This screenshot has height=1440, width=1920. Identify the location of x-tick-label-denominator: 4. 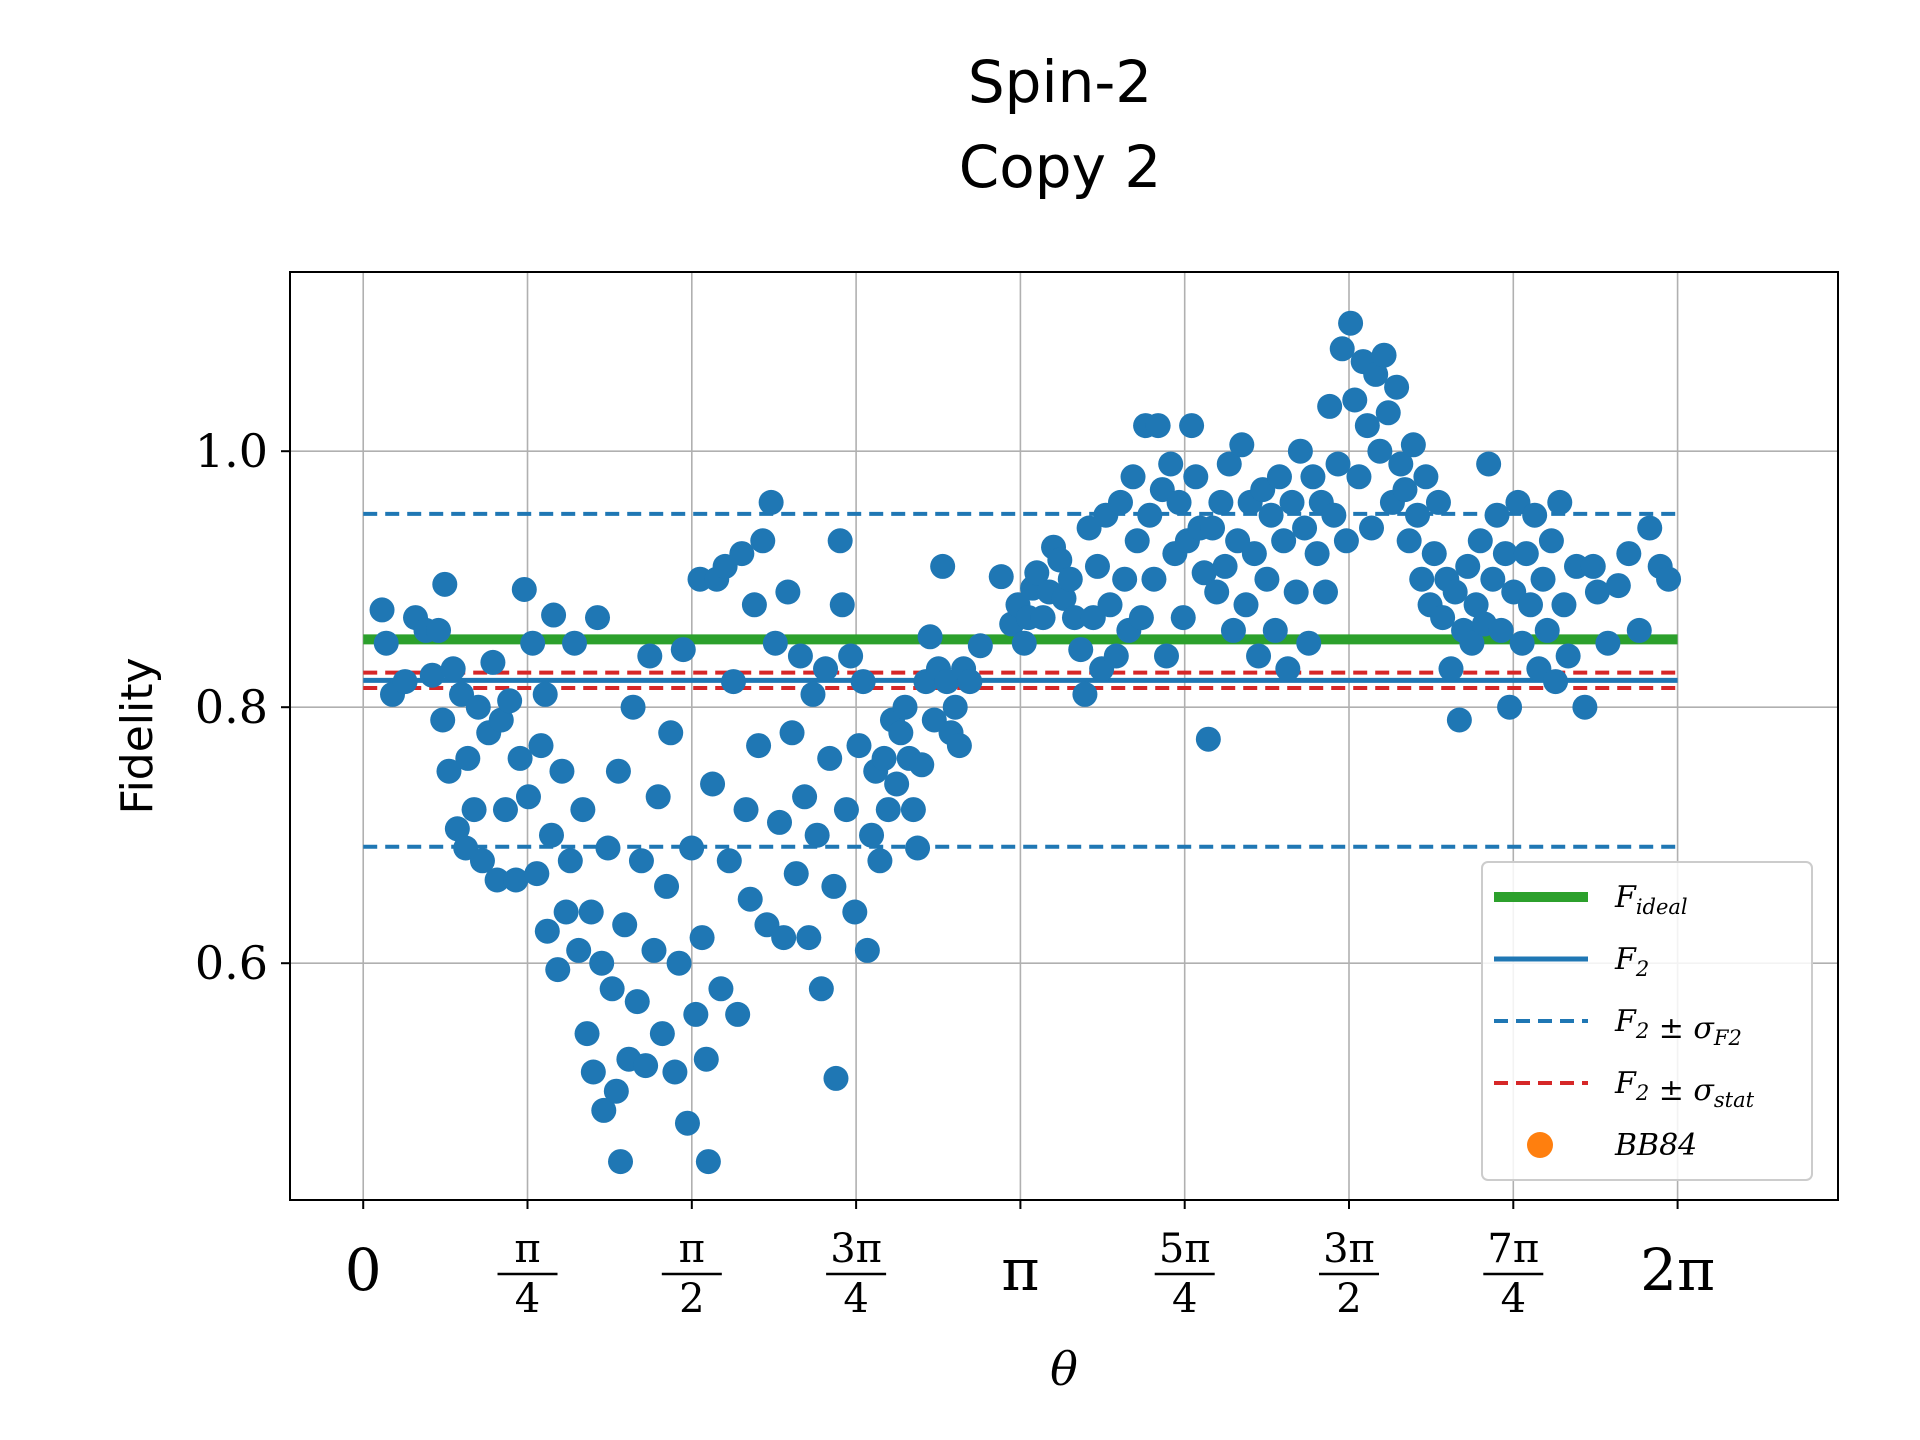
(855, 1299).